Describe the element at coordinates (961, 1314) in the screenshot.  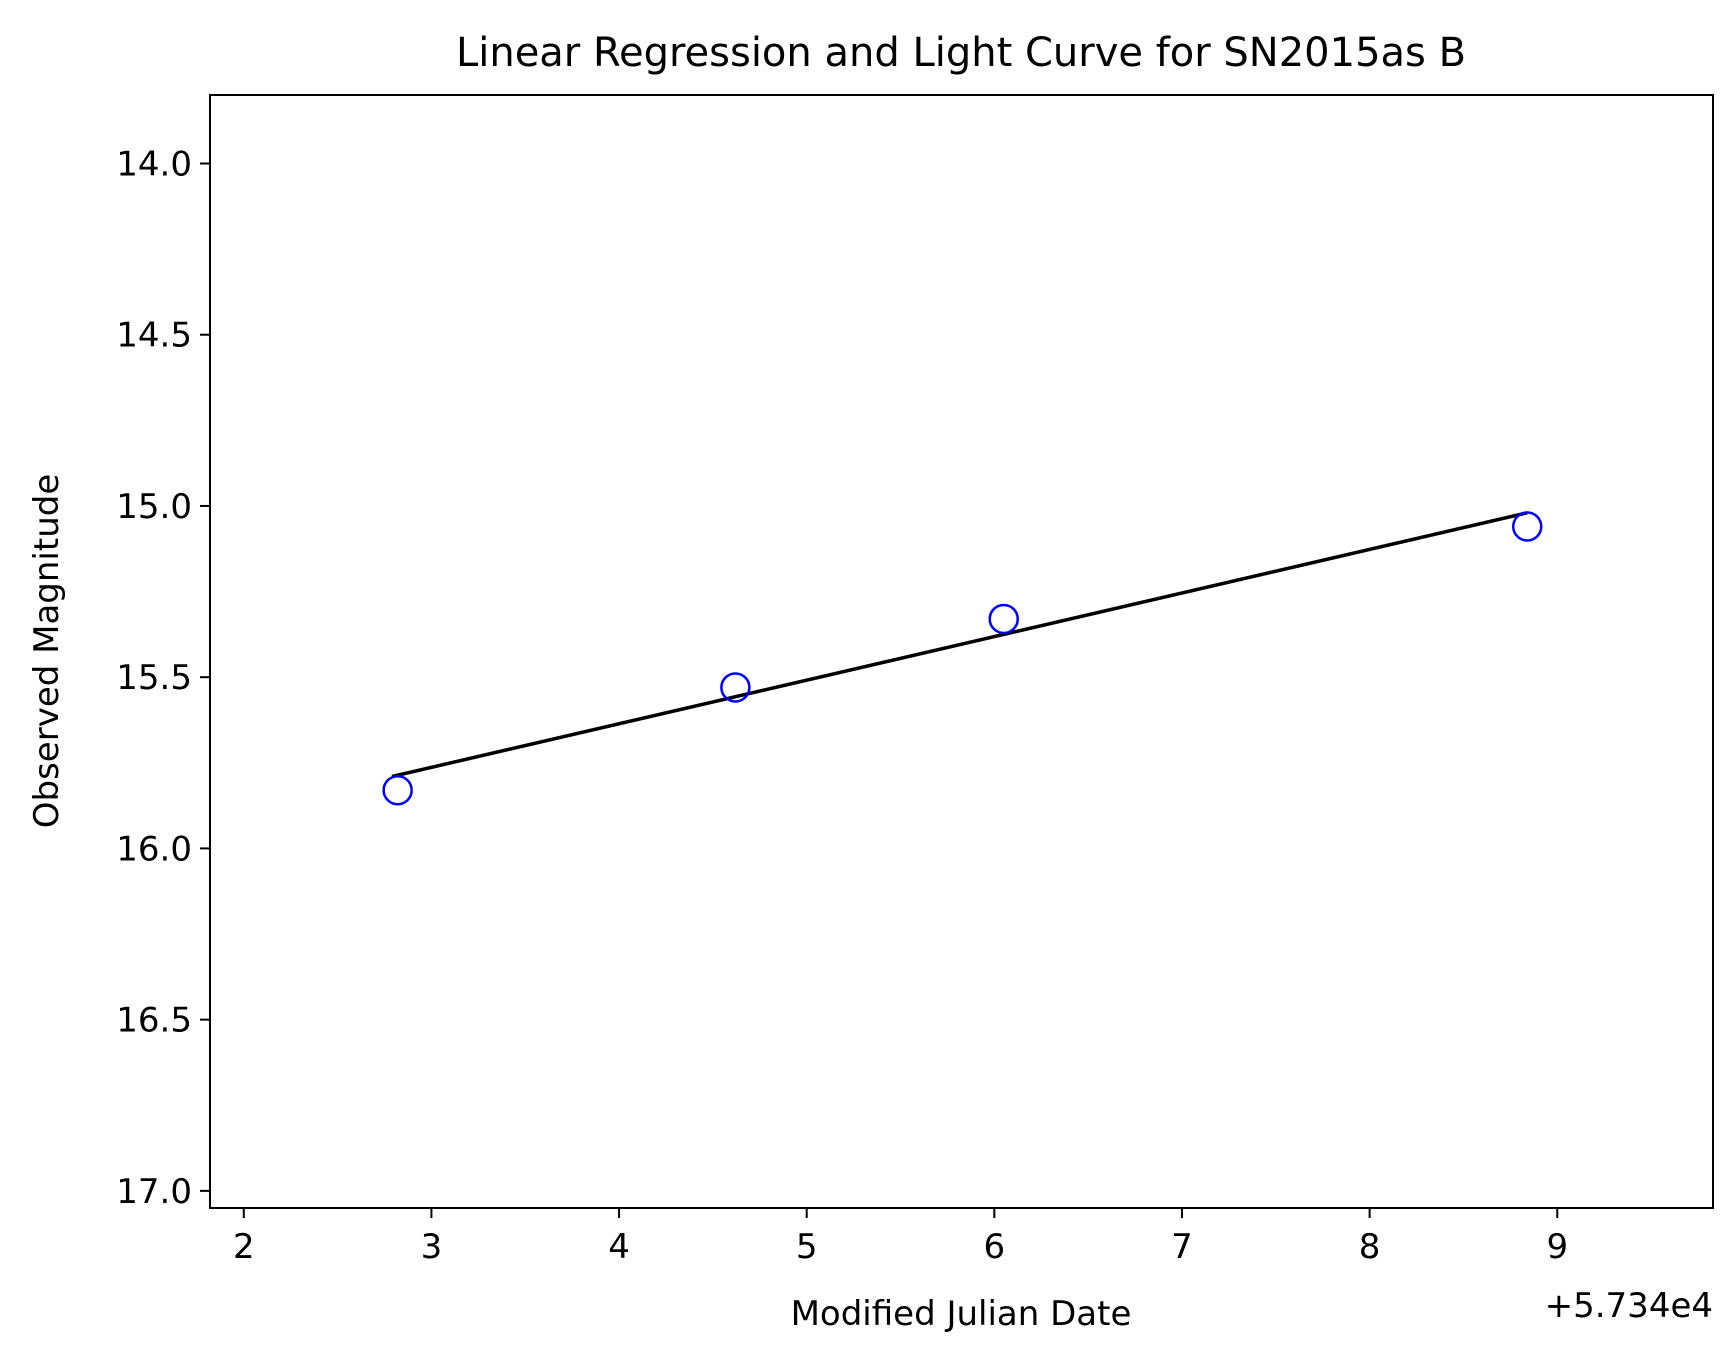
I see `x-axis-label: Modified Julian Date` at that location.